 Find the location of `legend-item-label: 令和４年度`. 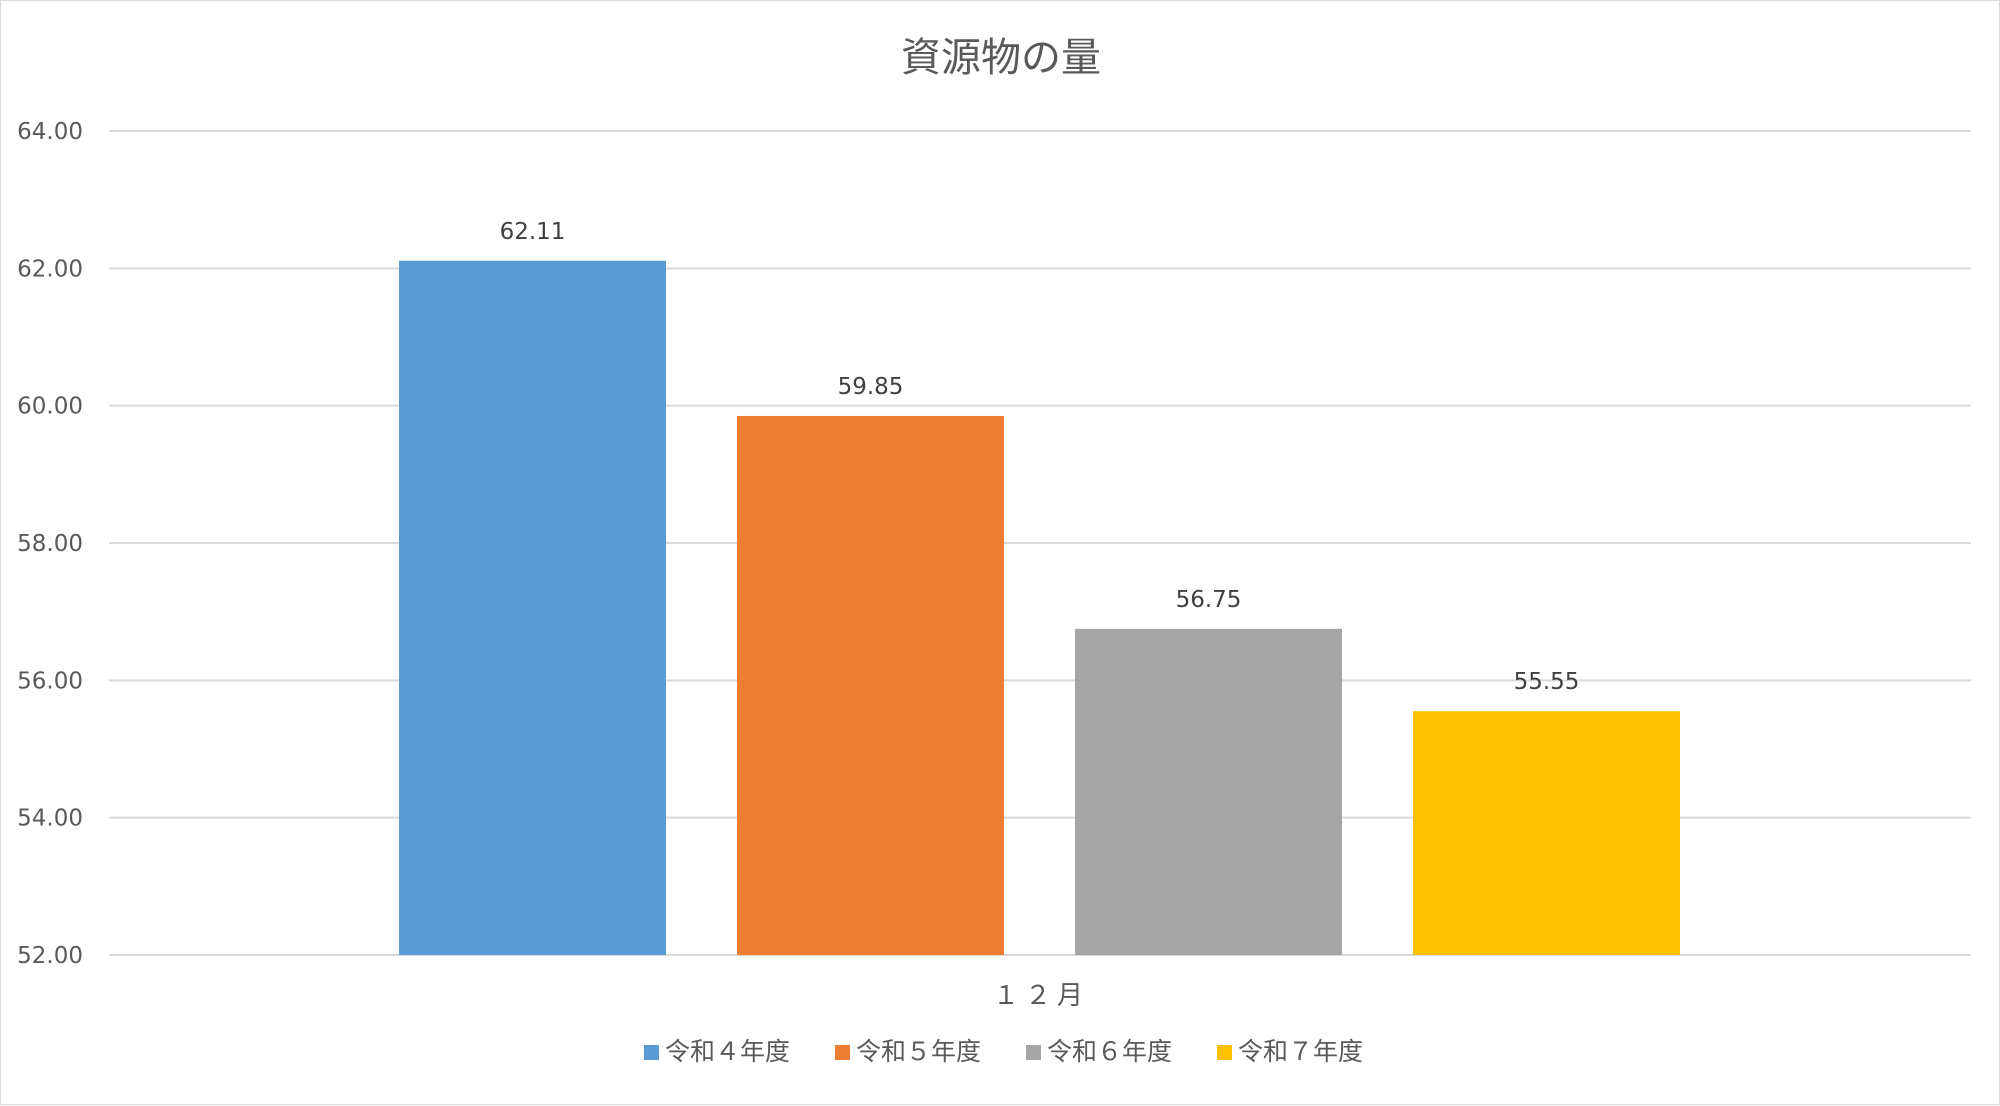

legend-item-label: 令和４年度 is located at coordinates (727, 1051).